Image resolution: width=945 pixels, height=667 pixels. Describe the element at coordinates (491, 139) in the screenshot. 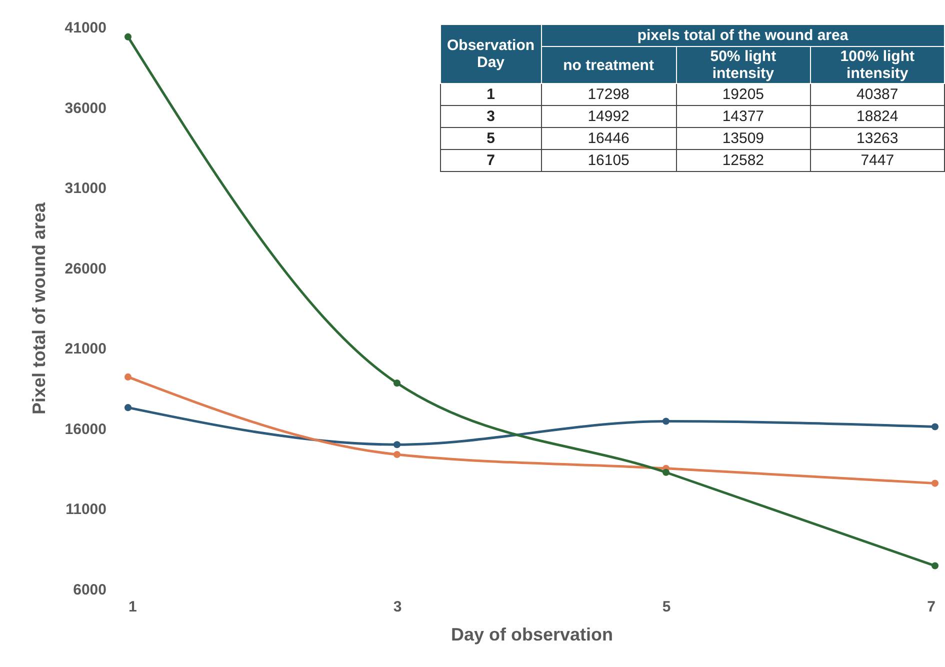

I see `y-tick-label: 5` at that location.